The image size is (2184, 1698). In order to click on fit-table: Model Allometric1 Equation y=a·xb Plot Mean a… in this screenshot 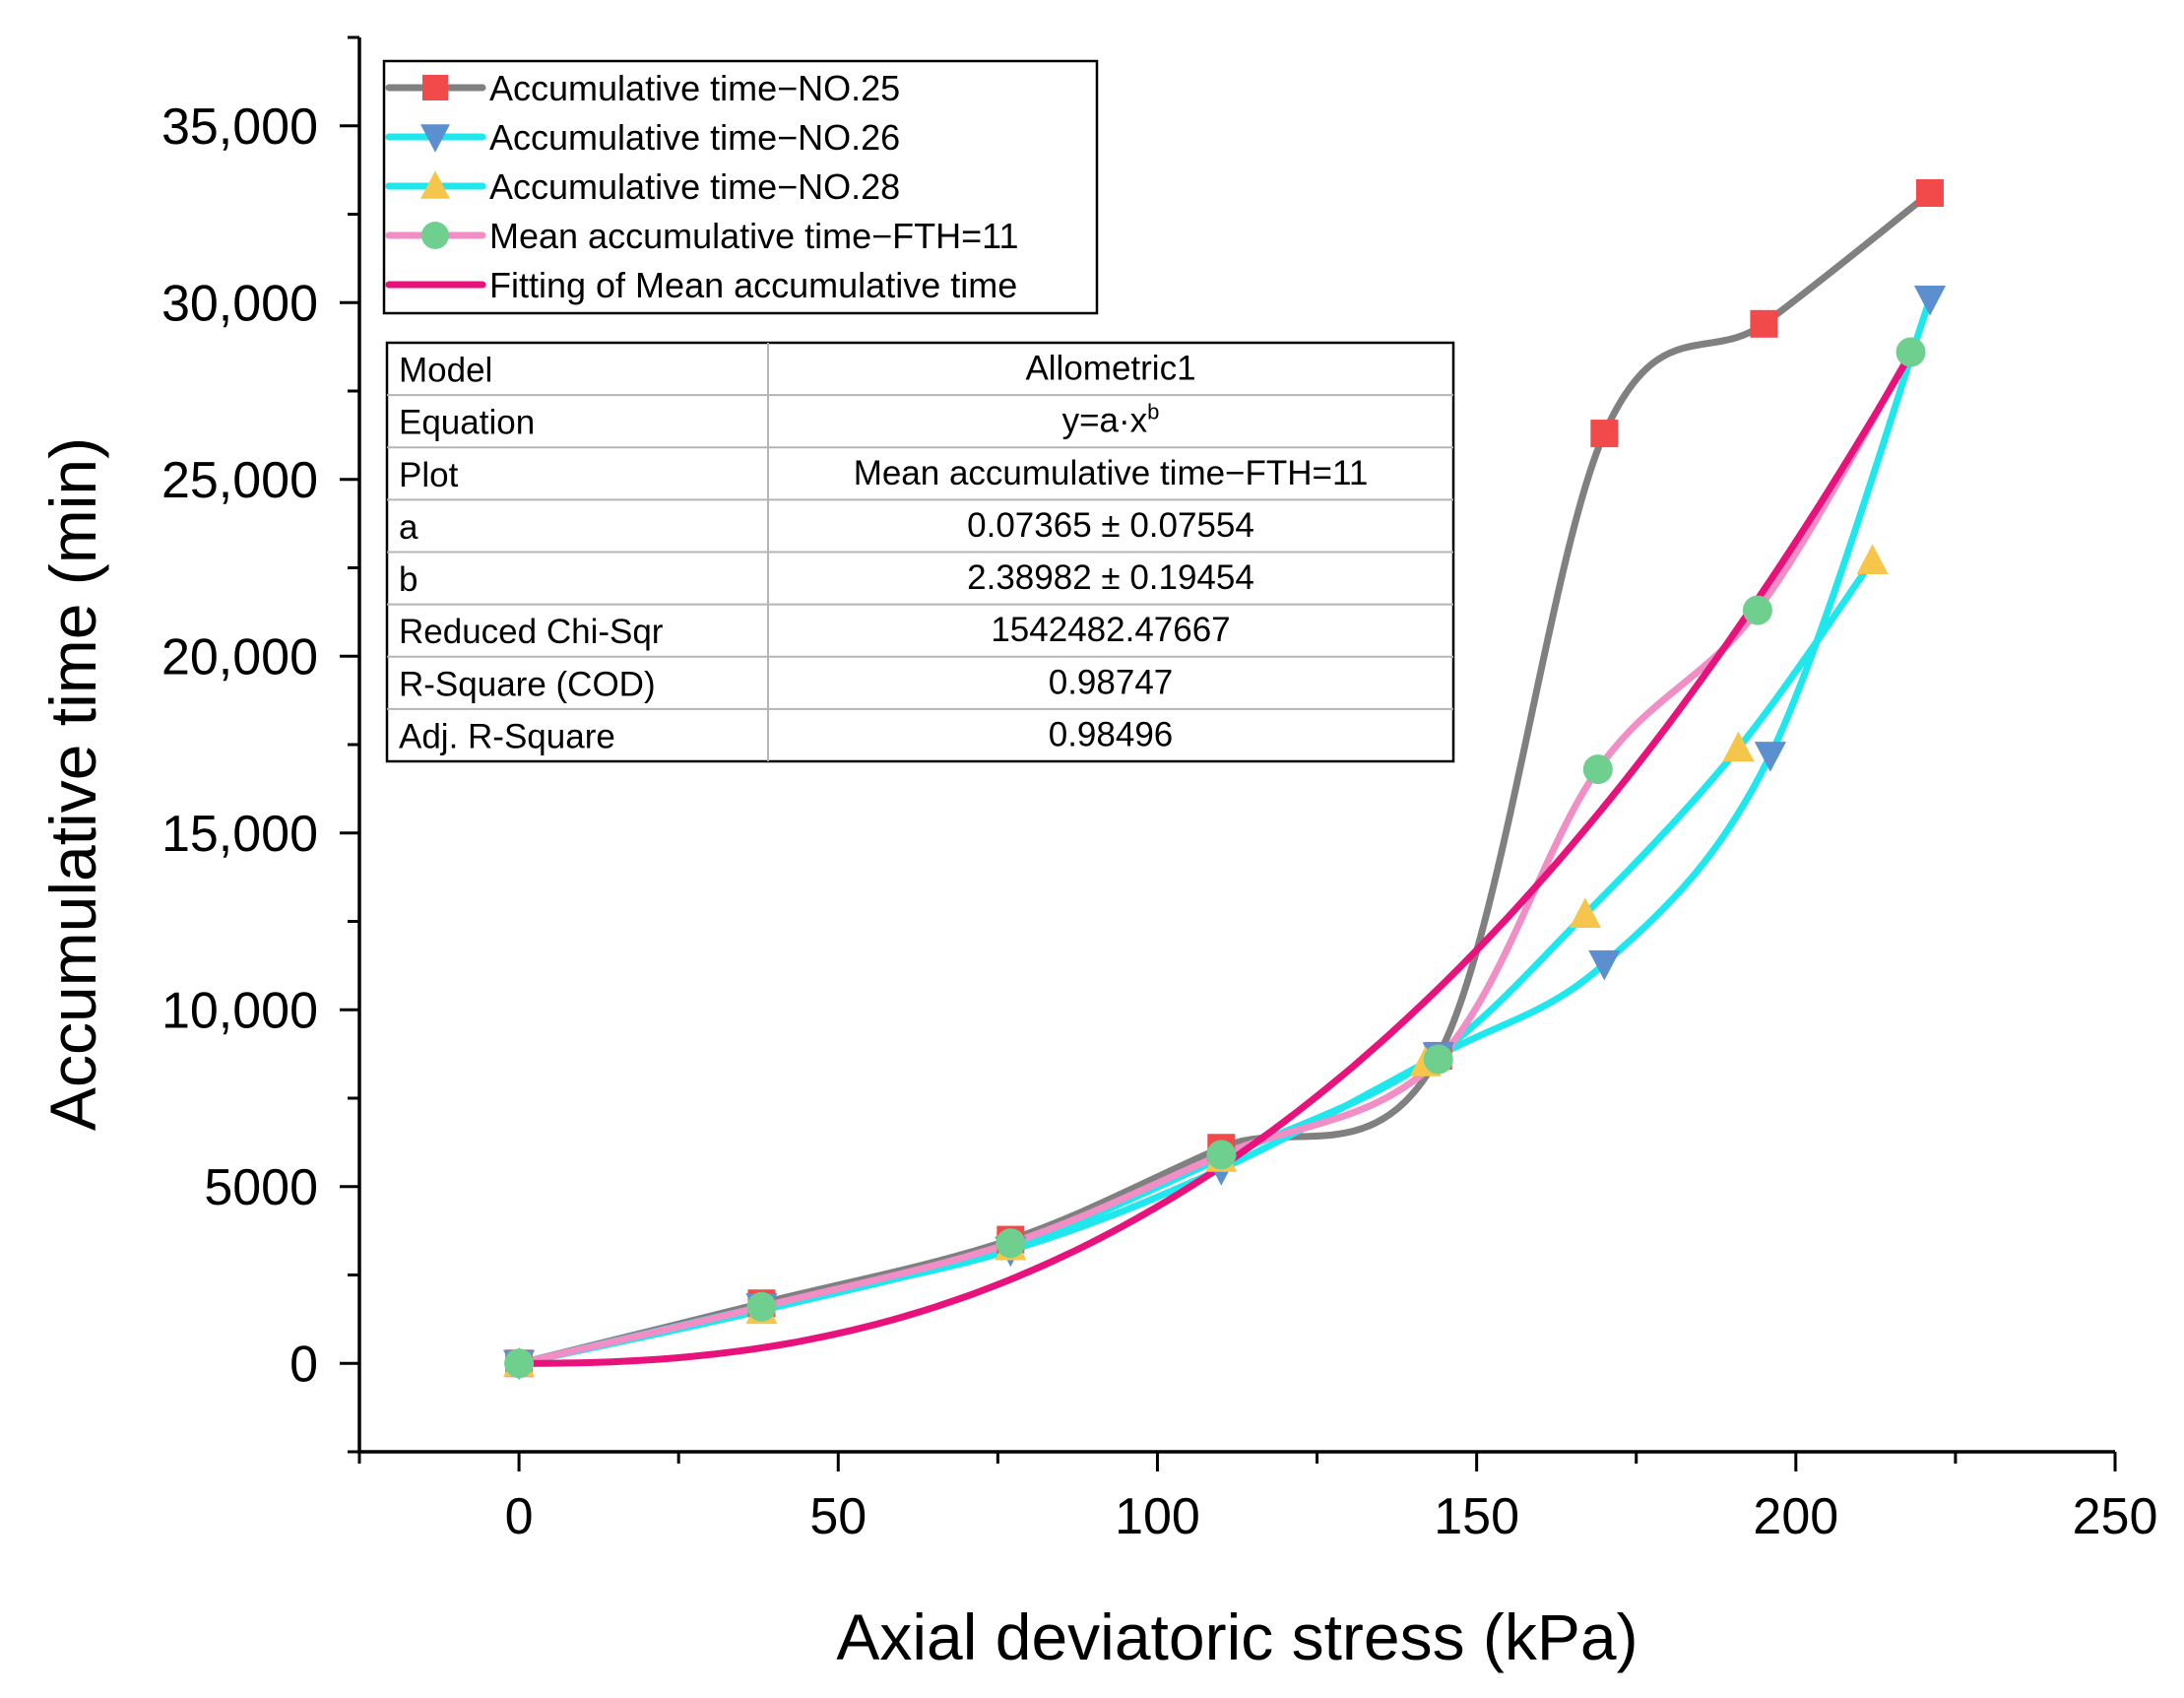, I will do `click(920, 552)`.